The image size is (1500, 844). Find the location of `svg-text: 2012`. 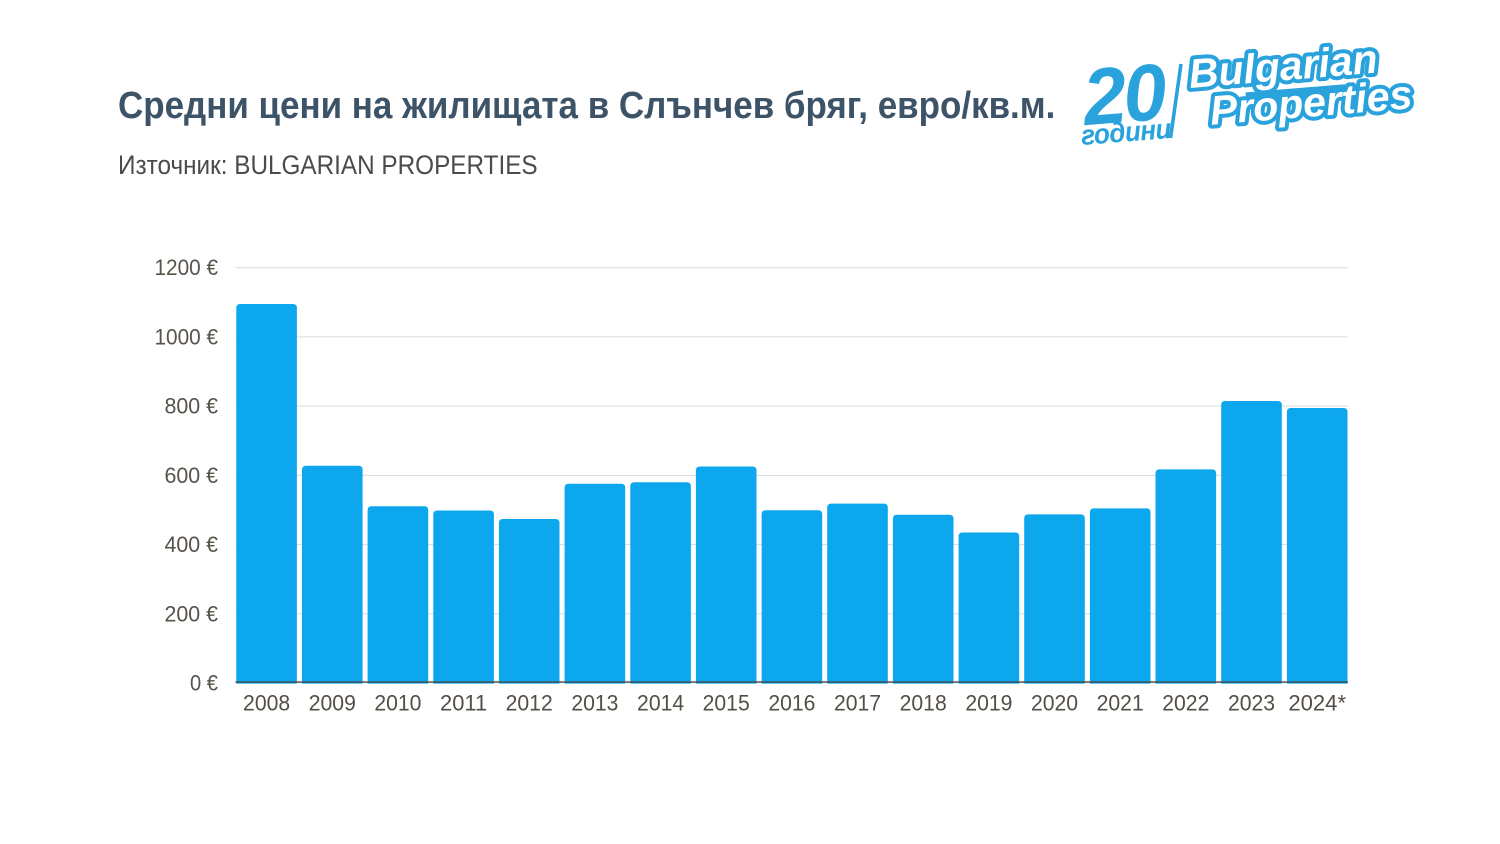

svg-text: 2012 is located at coordinates (529, 703).